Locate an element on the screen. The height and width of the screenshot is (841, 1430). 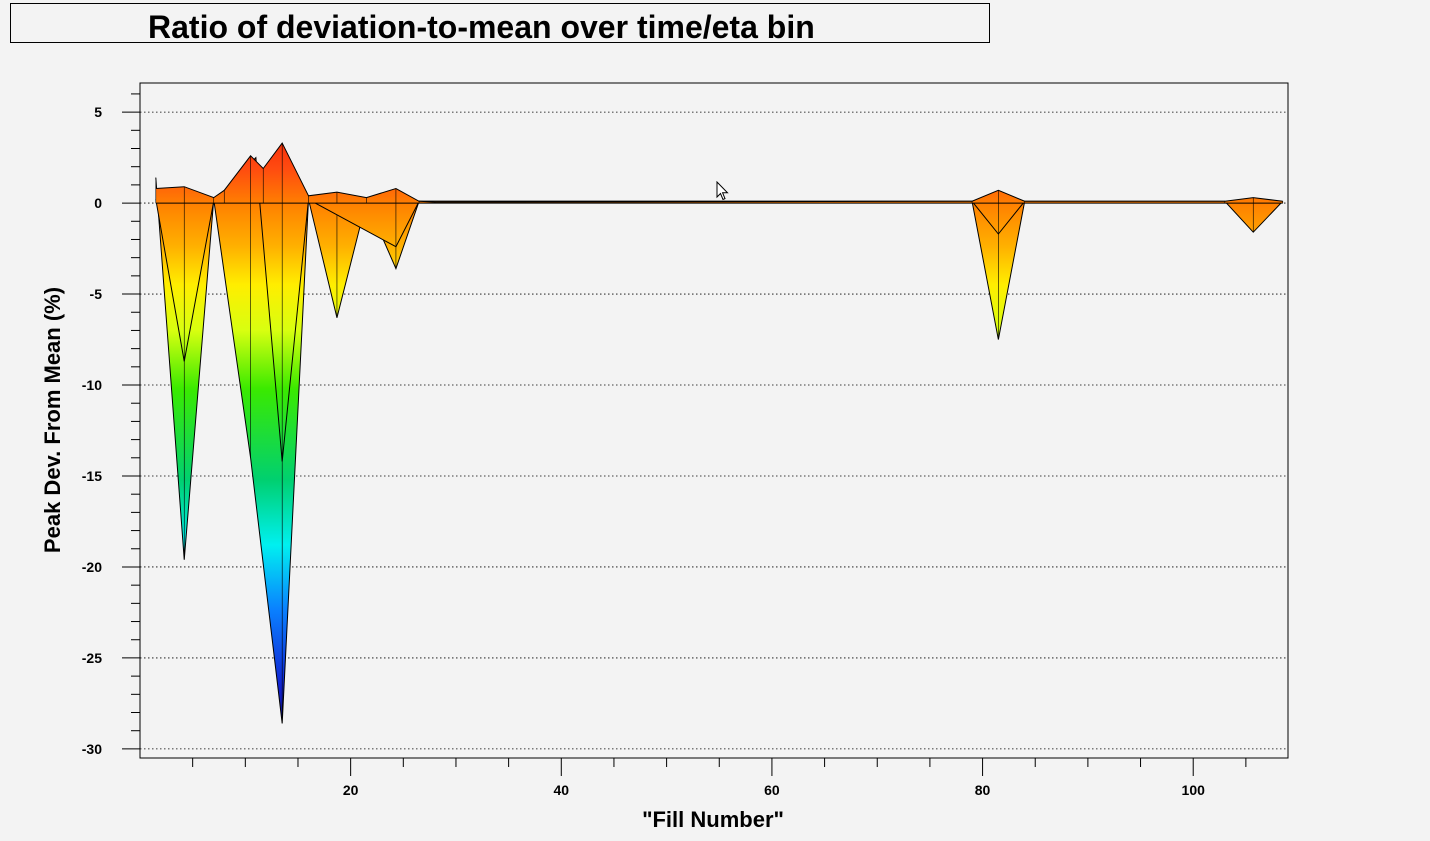
y-tick-label: -30 is located at coordinates (92, 749).